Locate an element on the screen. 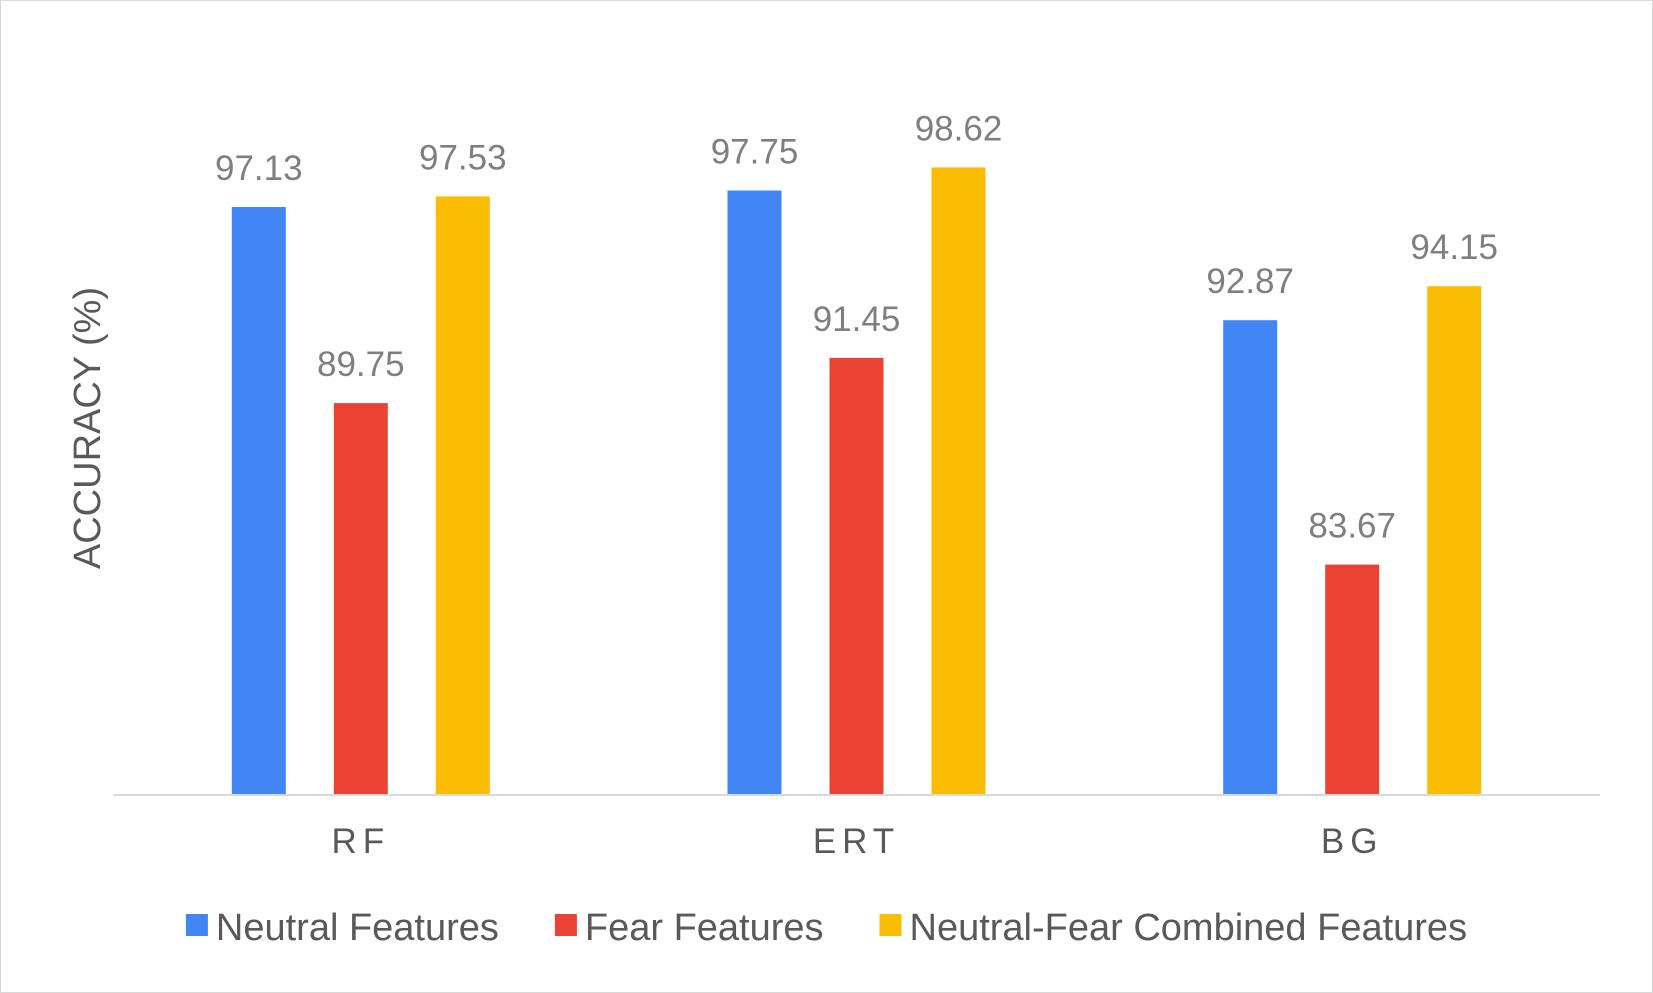 This screenshot has height=993, width=1653. legend-item-2: Neutral-Fear Combined Features is located at coordinates (1173, 928).